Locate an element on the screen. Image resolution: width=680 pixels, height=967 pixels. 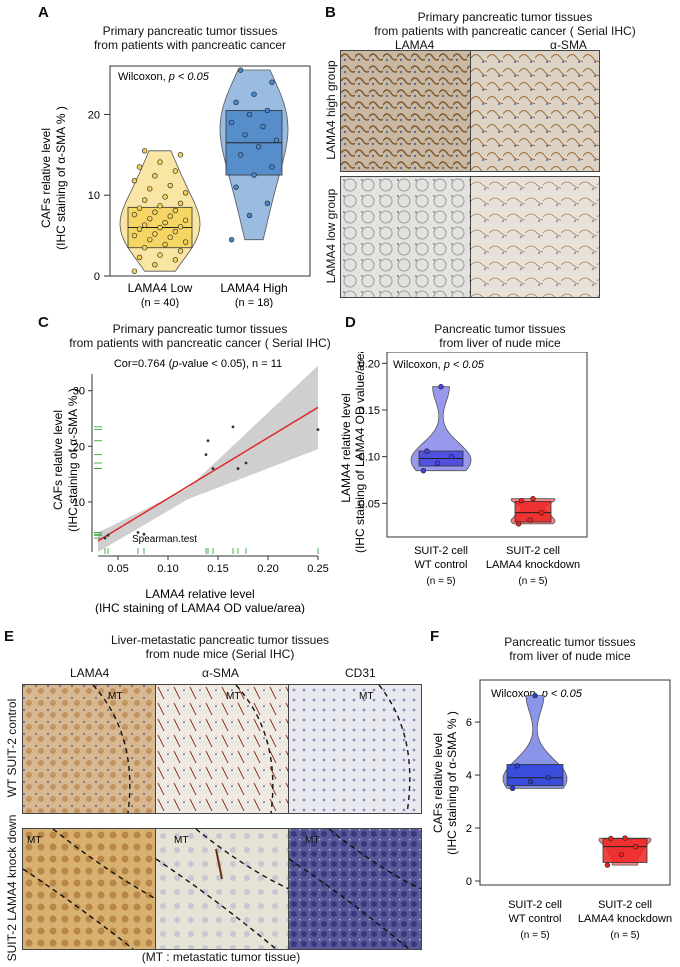
panel-d-group2-line2: LAMA4 knockdown is located at coordinates (533, 565).